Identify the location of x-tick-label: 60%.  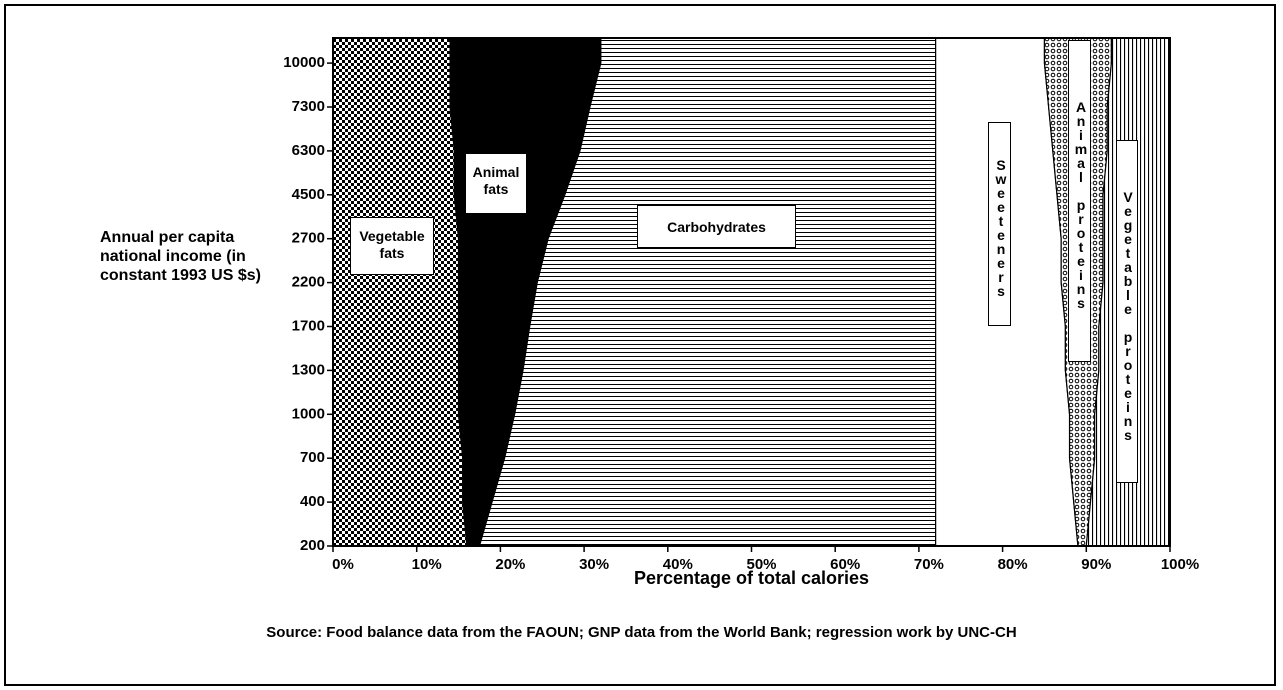
(845, 564).